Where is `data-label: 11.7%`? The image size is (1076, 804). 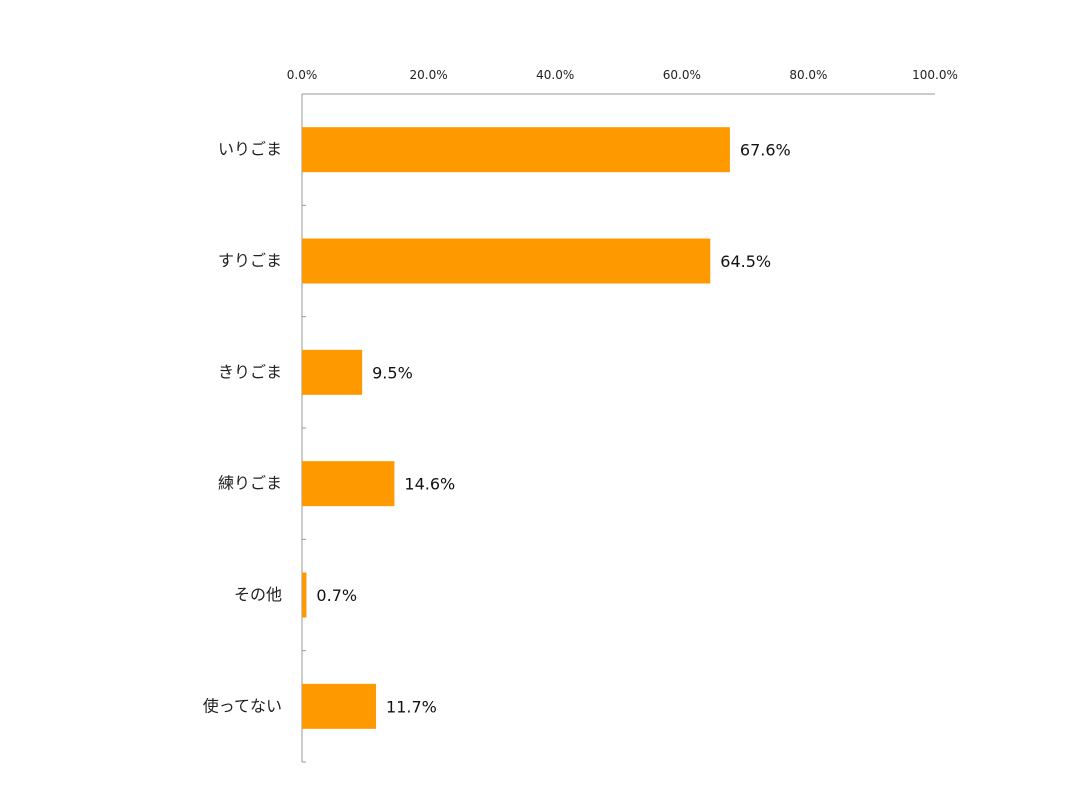 data-label: 11.7% is located at coordinates (411, 706).